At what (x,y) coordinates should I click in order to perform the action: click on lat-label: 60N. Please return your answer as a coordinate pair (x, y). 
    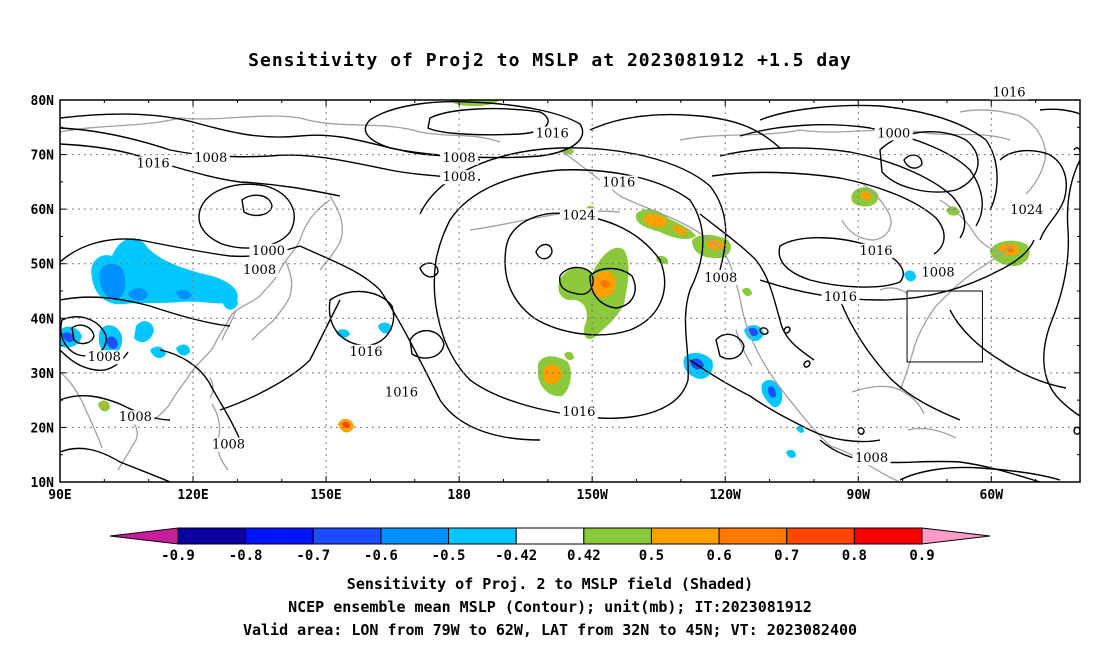
    Looking at the image, I should click on (43, 210).